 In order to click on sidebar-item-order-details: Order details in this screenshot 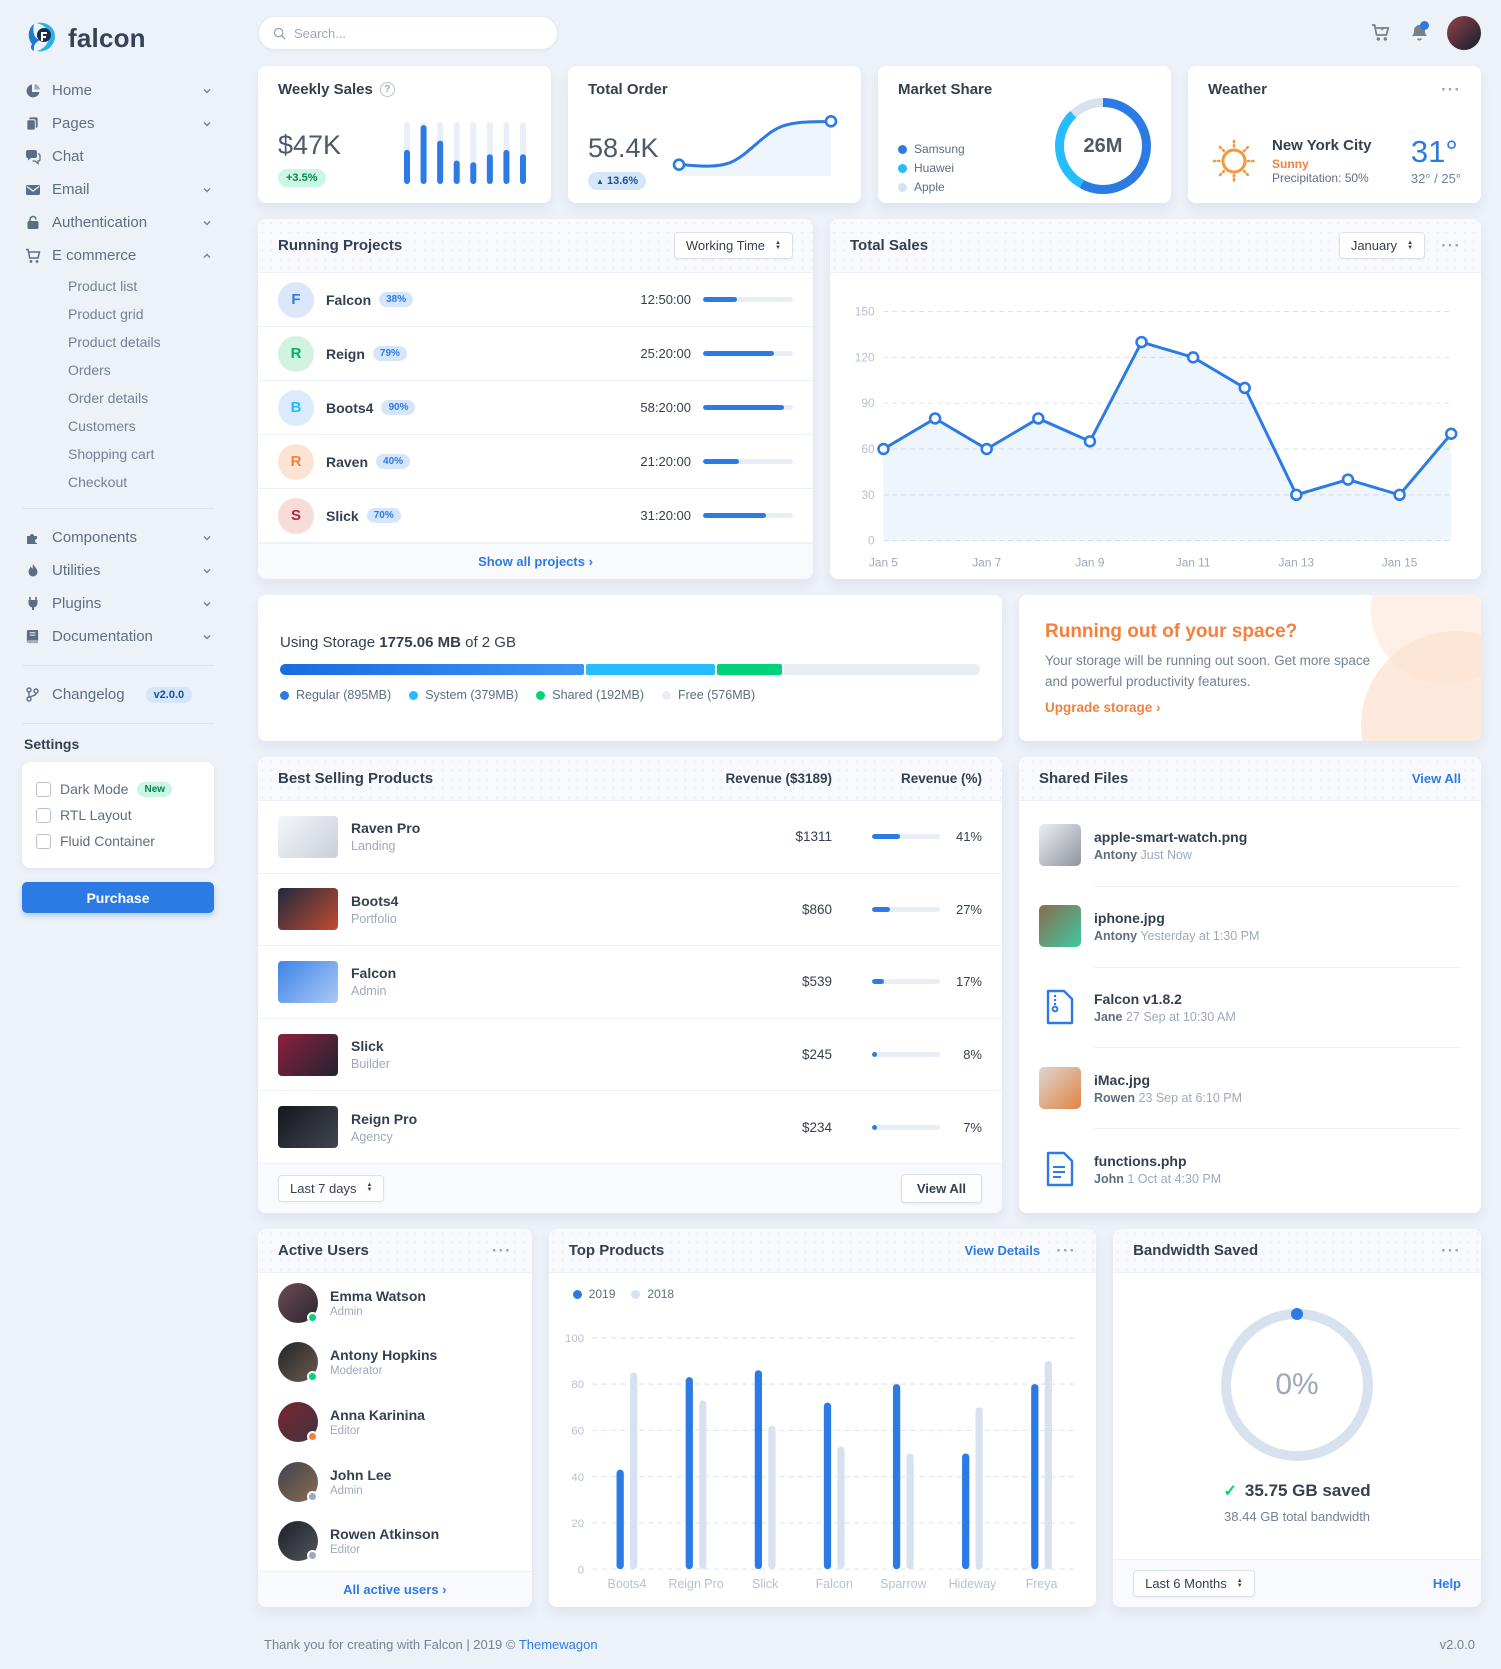, I will do `click(108, 398)`.